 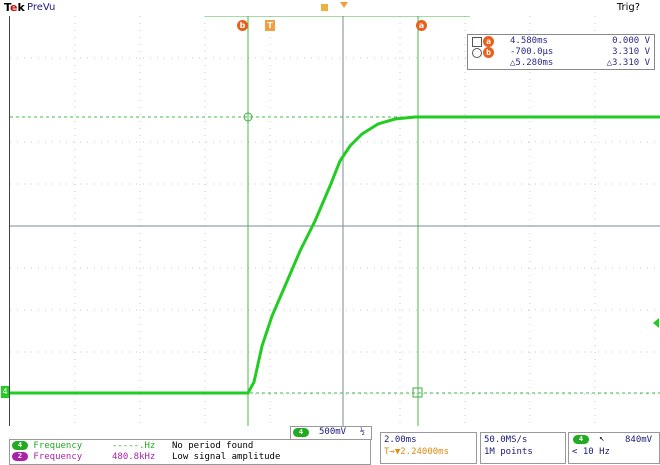 What do you see at coordinates (242, 25) in the screenshot?
I see `cursor-b-label: b` at bounding box center [242, 25].